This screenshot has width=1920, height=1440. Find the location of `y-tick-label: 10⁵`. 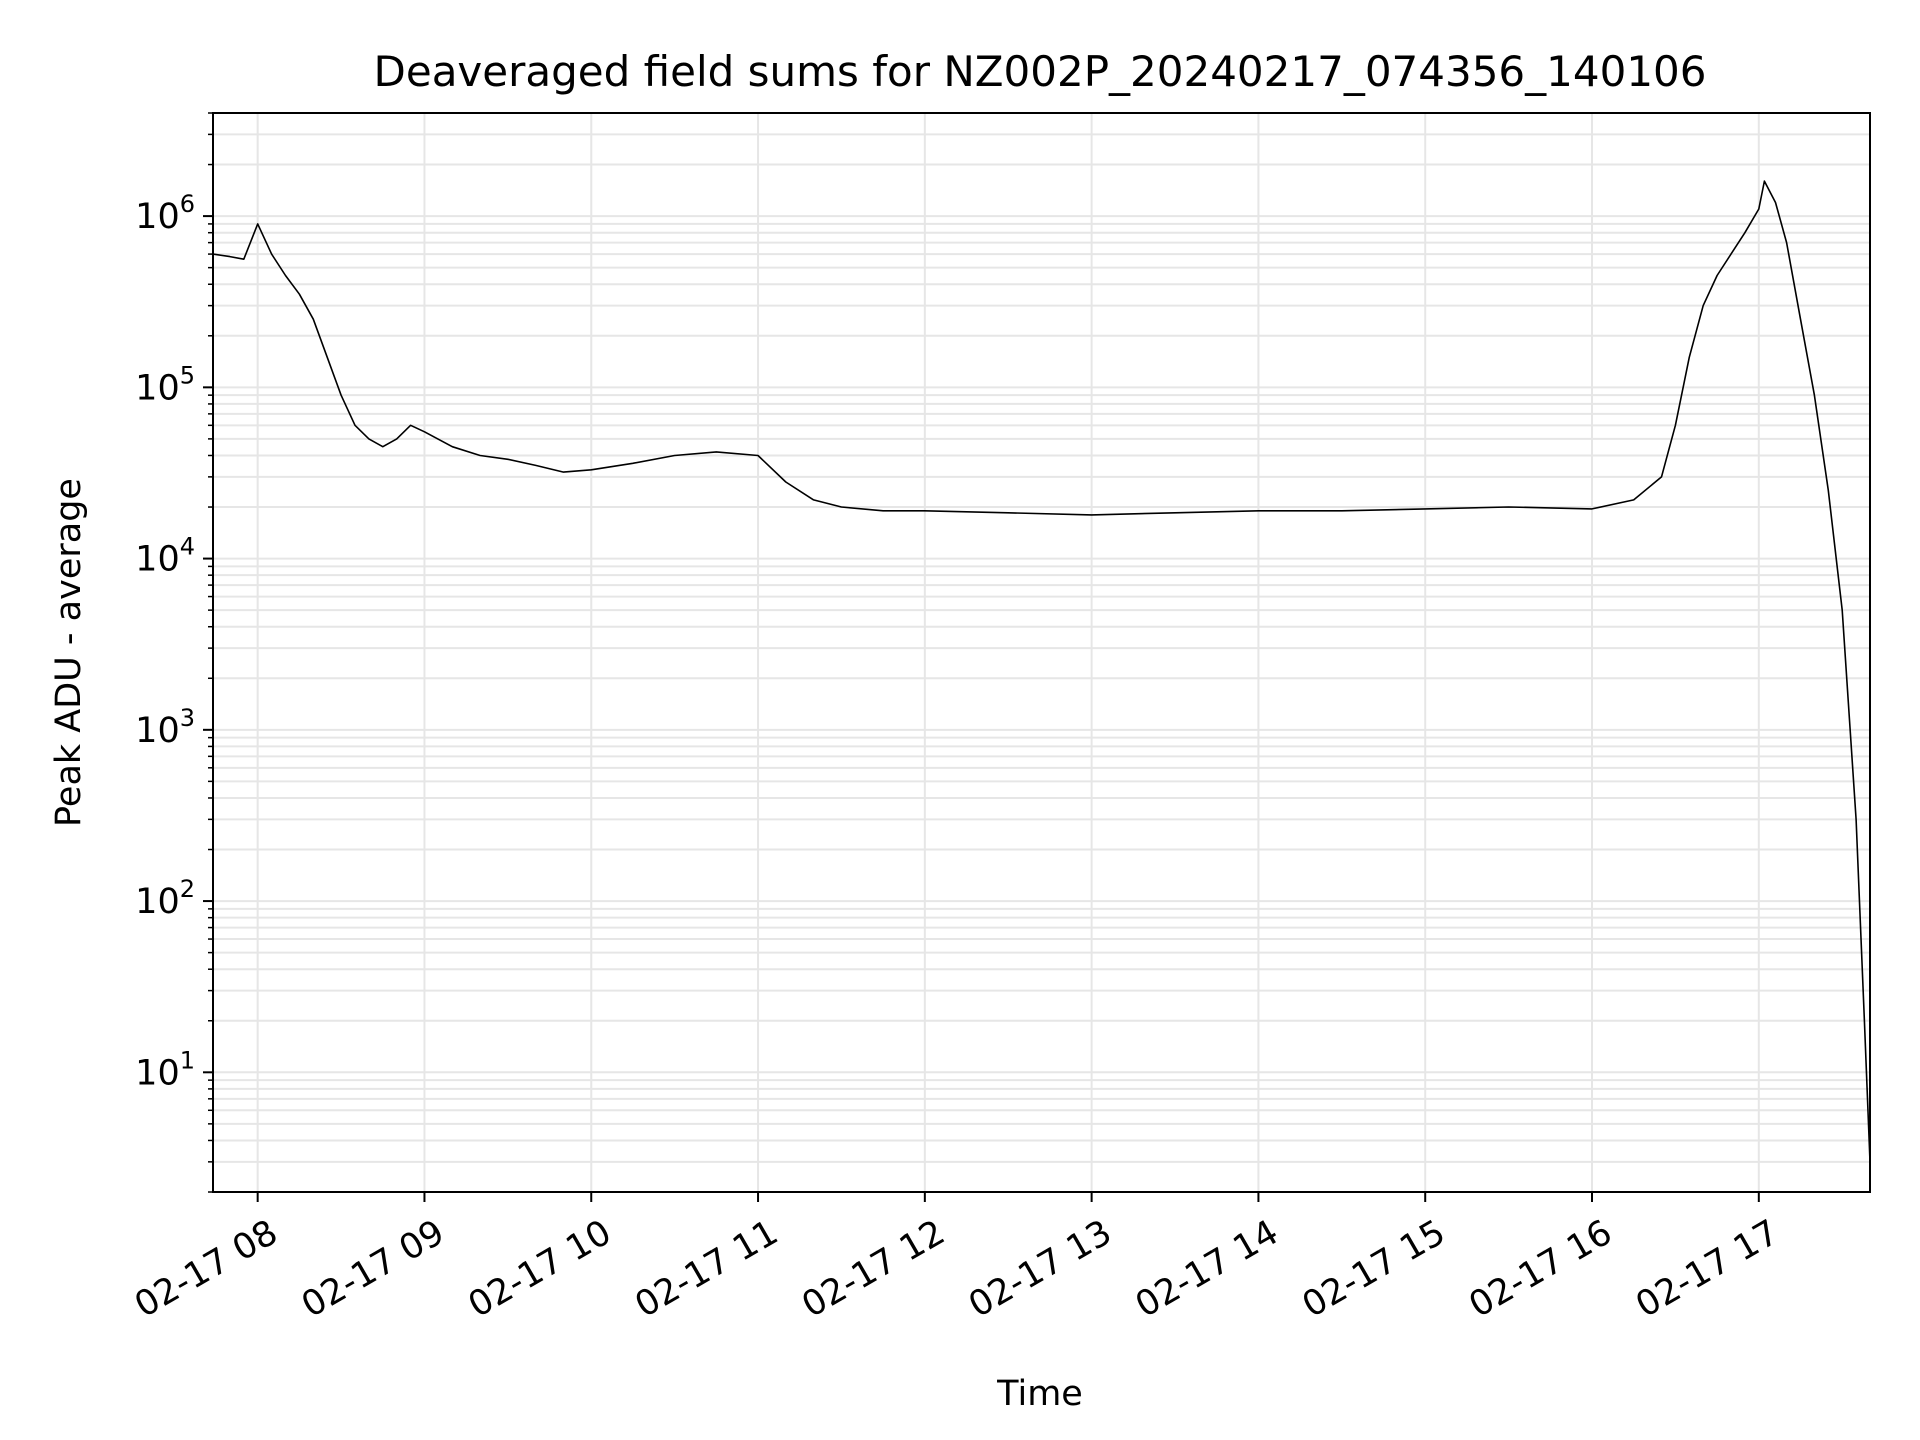

y-tick-label: 10⁵ is located at coordinates (165, 384).